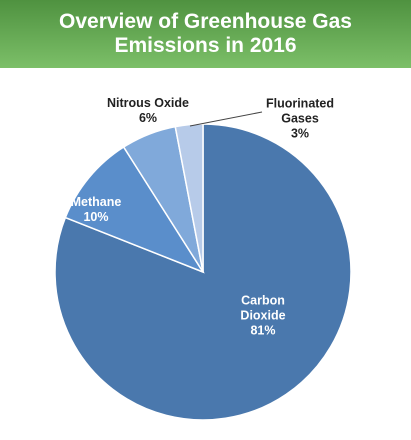 The image size is (411, 440). Describe the element at coordinates (148, 118) in the screenshot. I see `value-label: 6%` at that location.